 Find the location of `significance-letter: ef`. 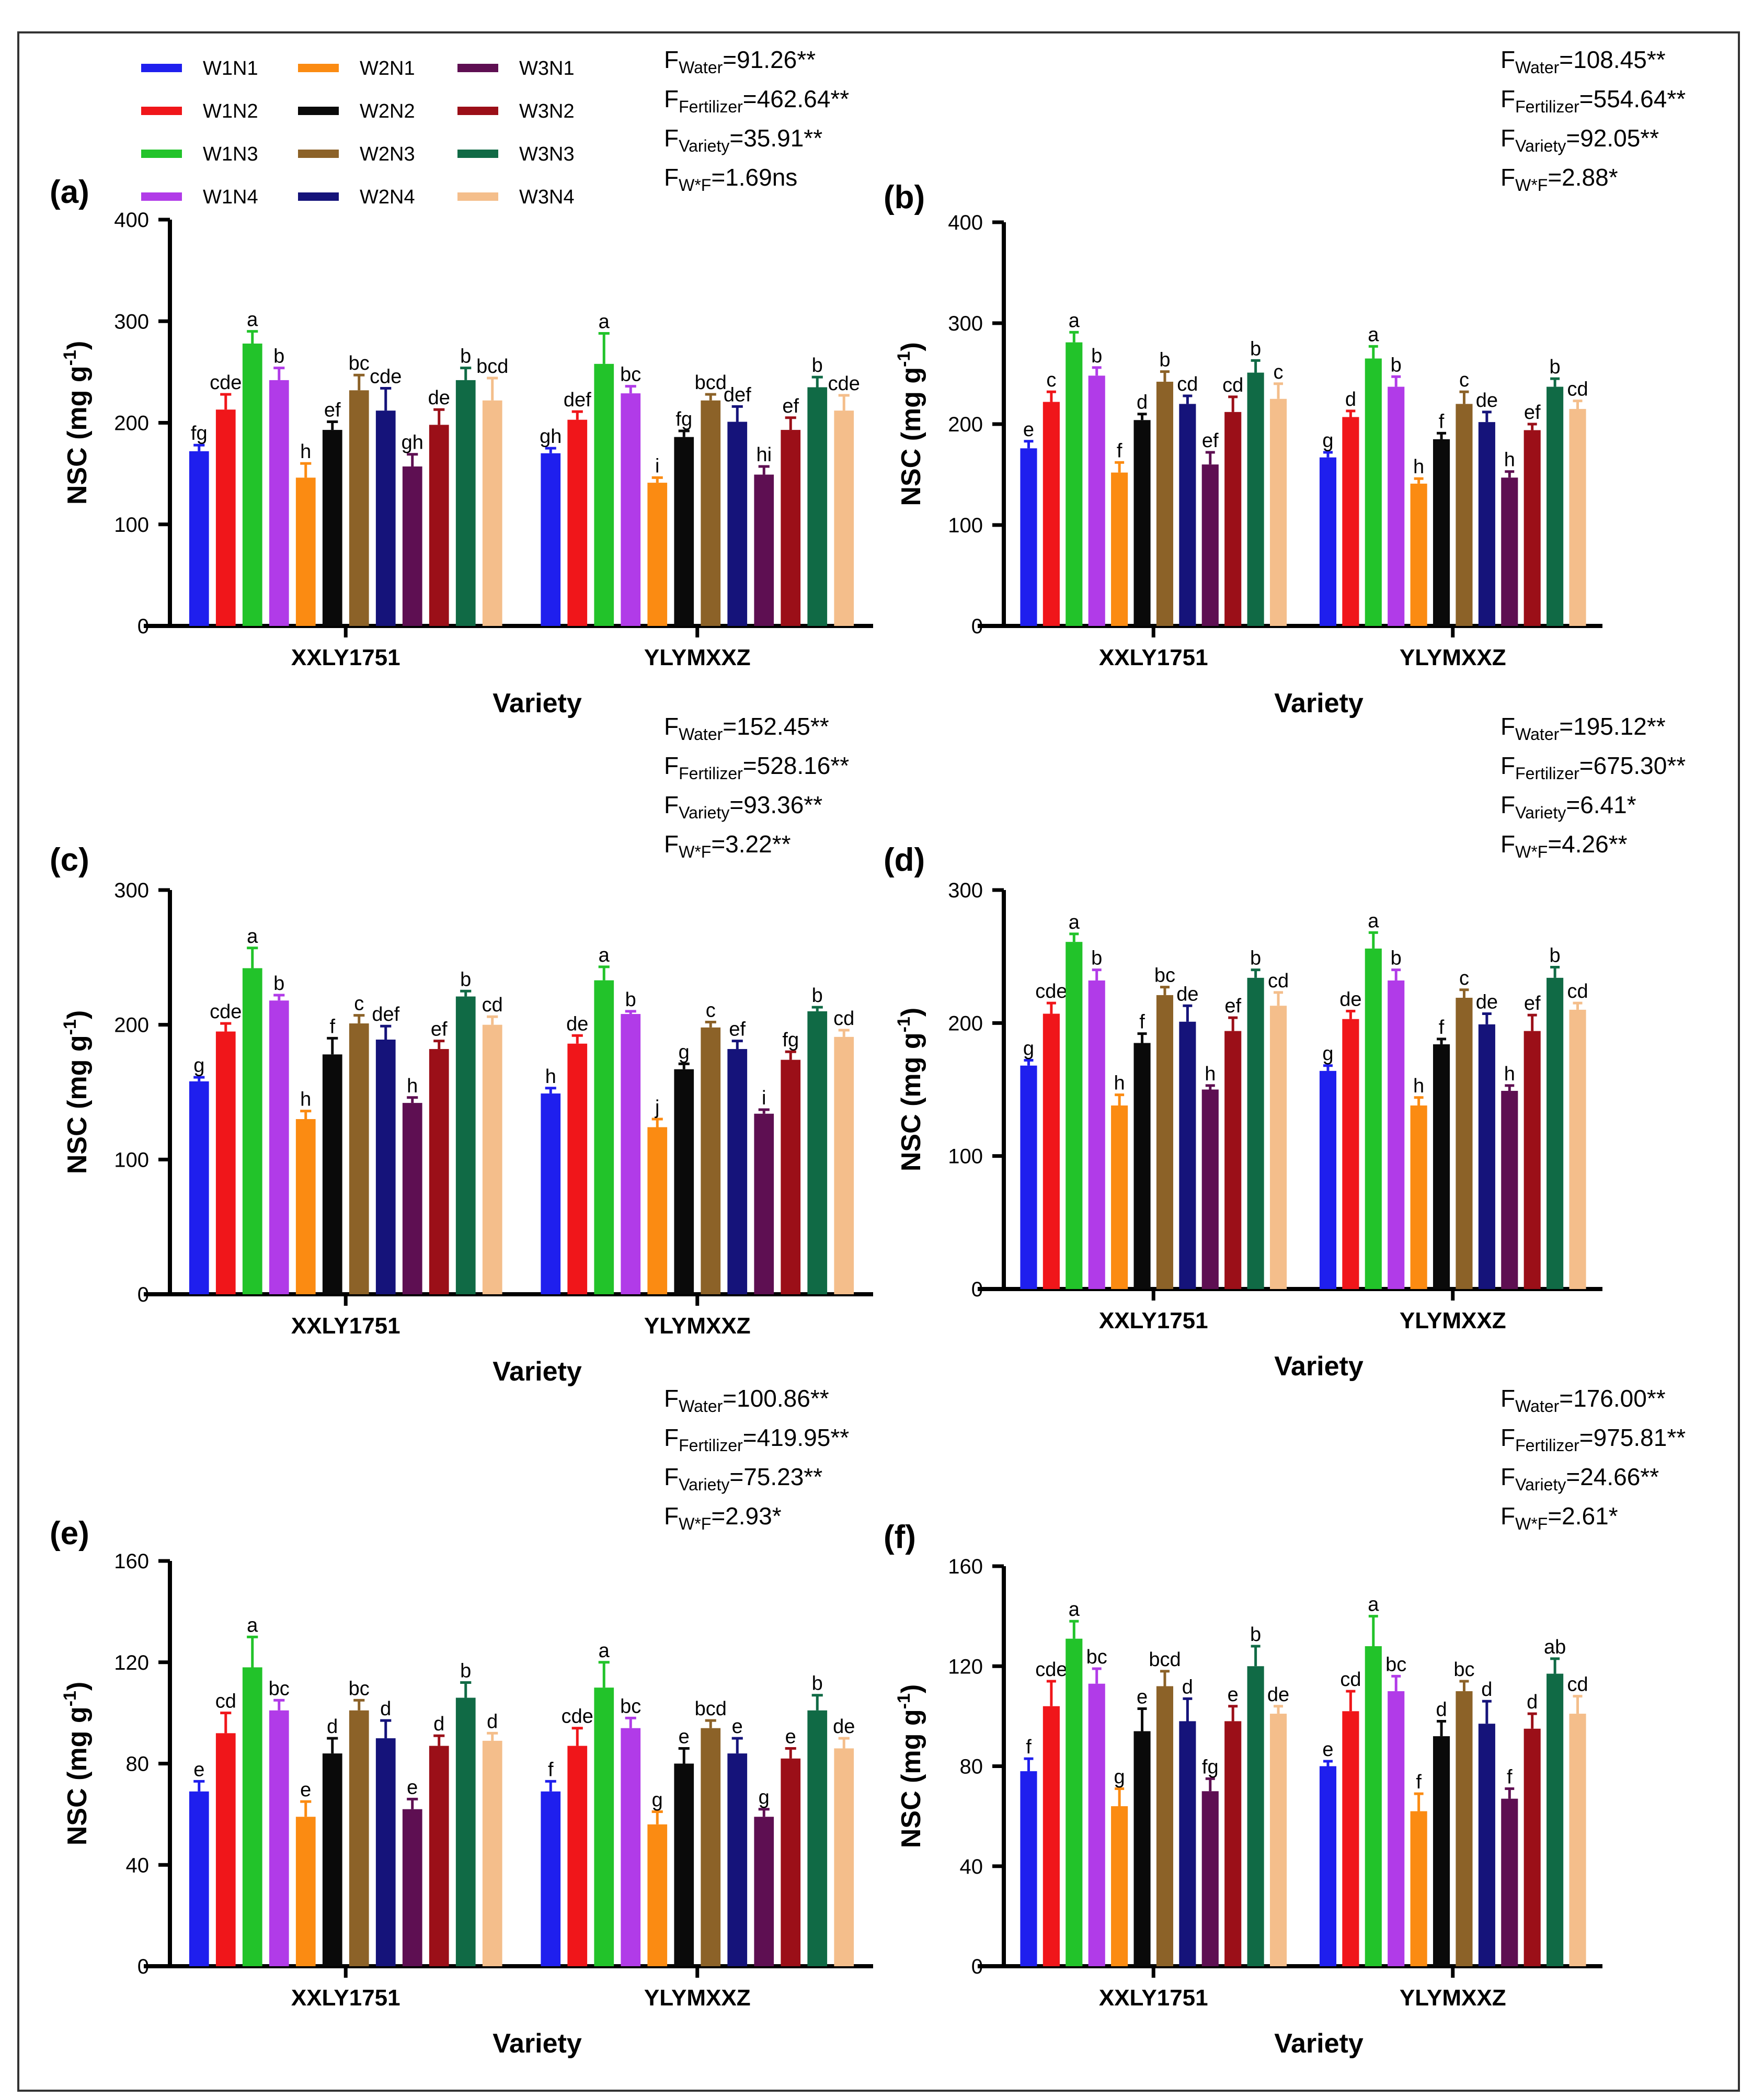

significance-letter: ef is located at coordinates (1533, 1003).